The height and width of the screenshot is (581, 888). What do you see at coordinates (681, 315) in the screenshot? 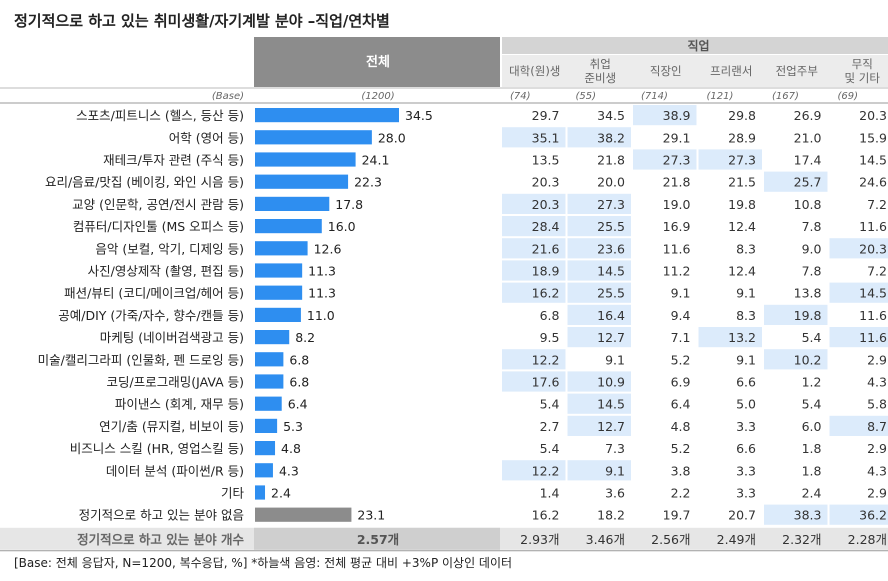
I see `cell-value: 9.4` at bounding box center [681, 315].